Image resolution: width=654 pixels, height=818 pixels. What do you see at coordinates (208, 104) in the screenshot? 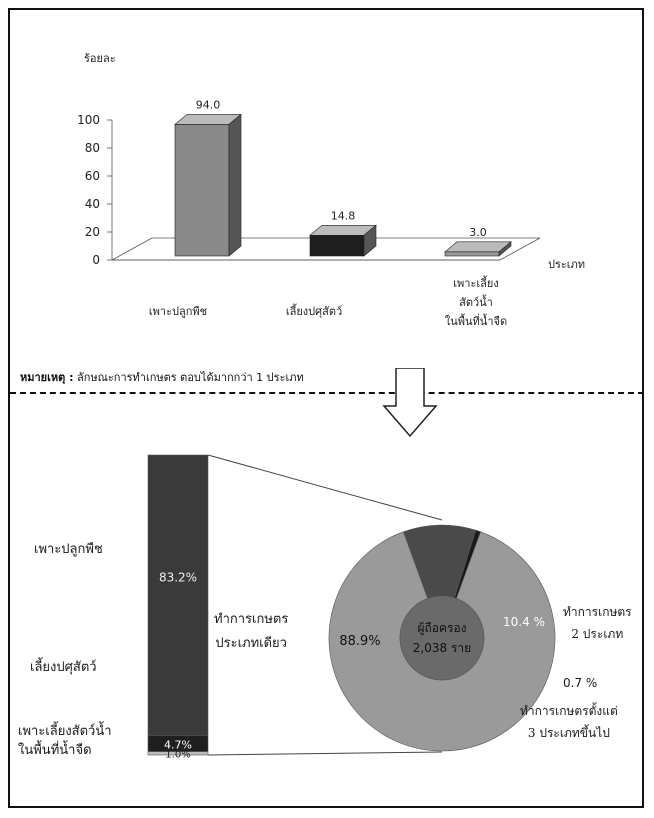
I see `bar-value-label: 94.0` at bounding box center [208, 104].